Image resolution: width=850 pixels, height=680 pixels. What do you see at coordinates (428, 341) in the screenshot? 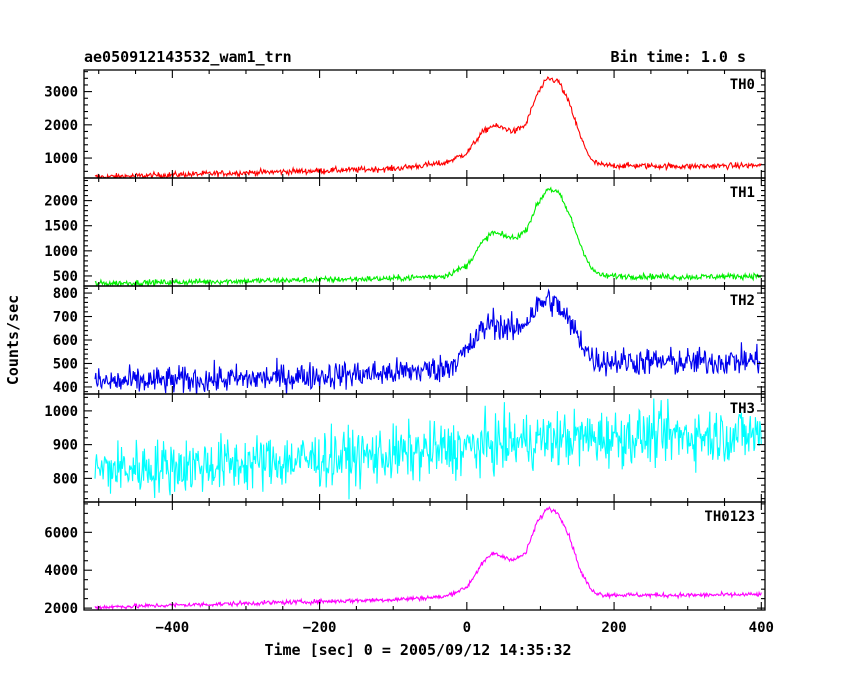
I see `series-line-th2` at bounding box center [428, 341].